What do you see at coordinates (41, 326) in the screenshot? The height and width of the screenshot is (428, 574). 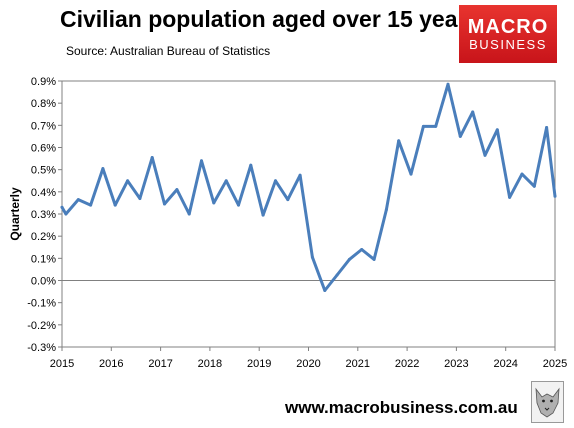 I see `y-tick-label: -0.2%` at bounding box center [41, 326].